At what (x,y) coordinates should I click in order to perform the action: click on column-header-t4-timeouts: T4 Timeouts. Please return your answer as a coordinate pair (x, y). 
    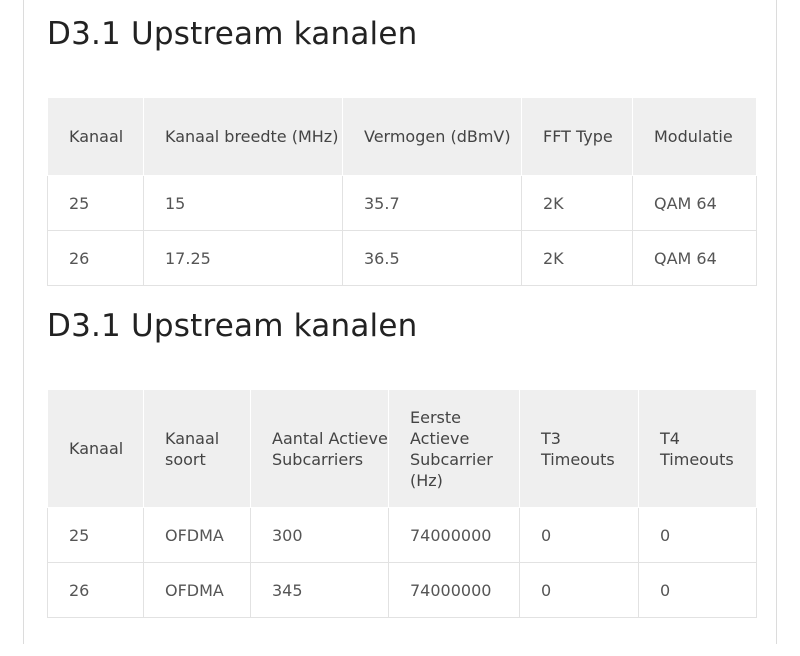
    Looking at the image, I should click on (697, 449).